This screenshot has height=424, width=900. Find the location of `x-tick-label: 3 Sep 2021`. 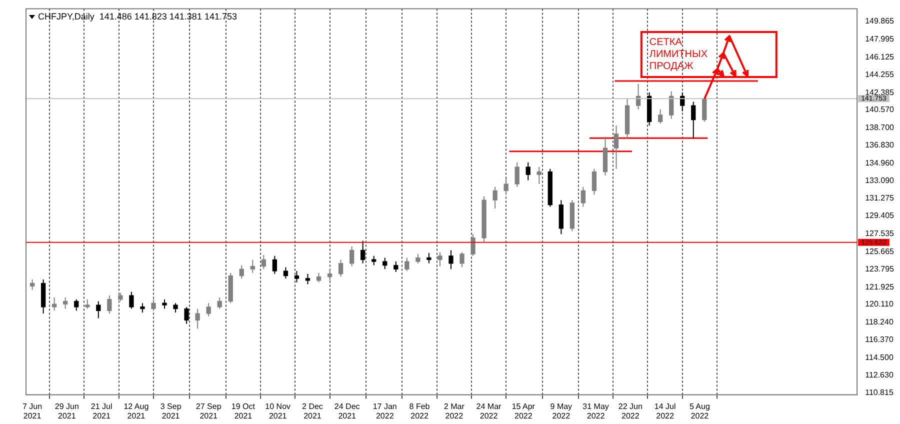

x-tick-label: 3 Sep 2021 is located at coordinates (171, 411).